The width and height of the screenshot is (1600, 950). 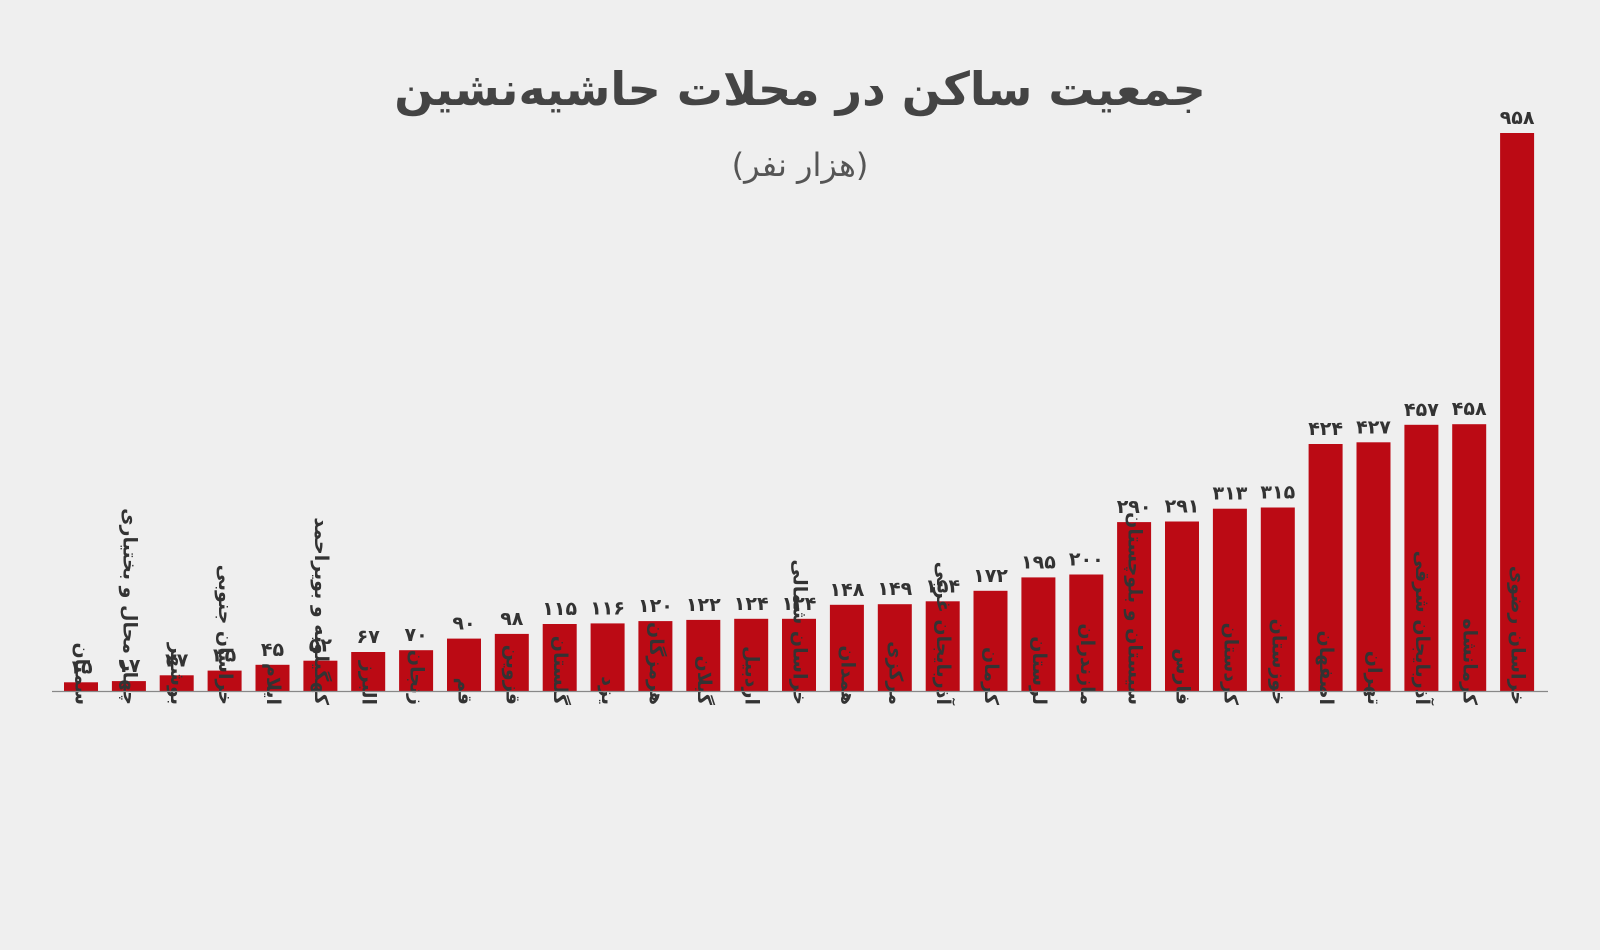 I want to click on category-label: خراسان شمالی, so click(x=800, y=632).